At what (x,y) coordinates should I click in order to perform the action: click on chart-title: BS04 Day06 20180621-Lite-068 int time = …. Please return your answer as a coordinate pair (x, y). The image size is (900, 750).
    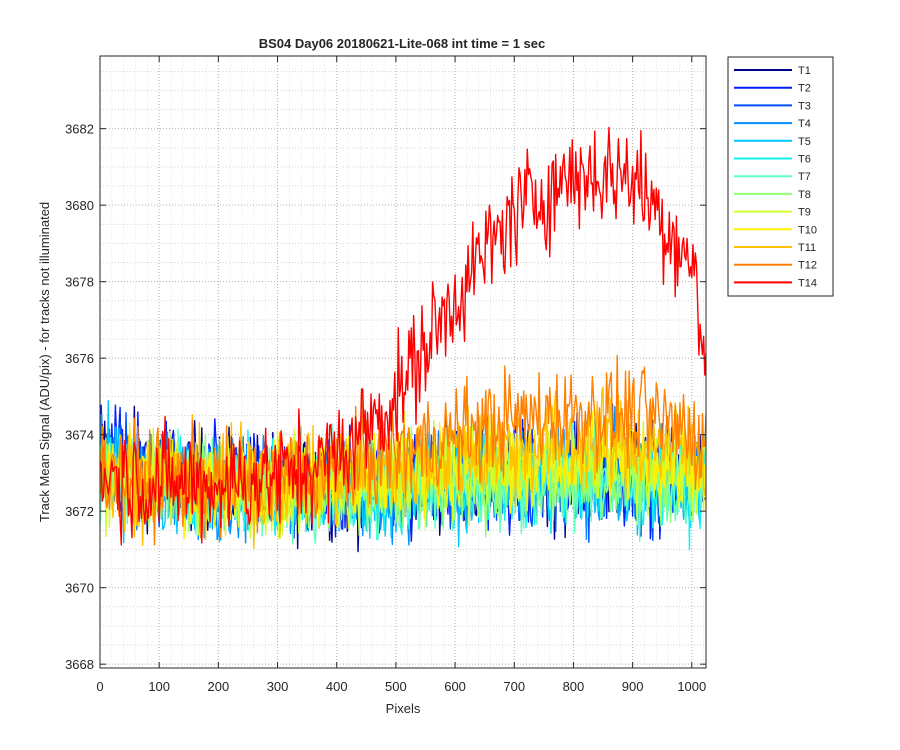
    Looking at the image, I should click on (402, 43).